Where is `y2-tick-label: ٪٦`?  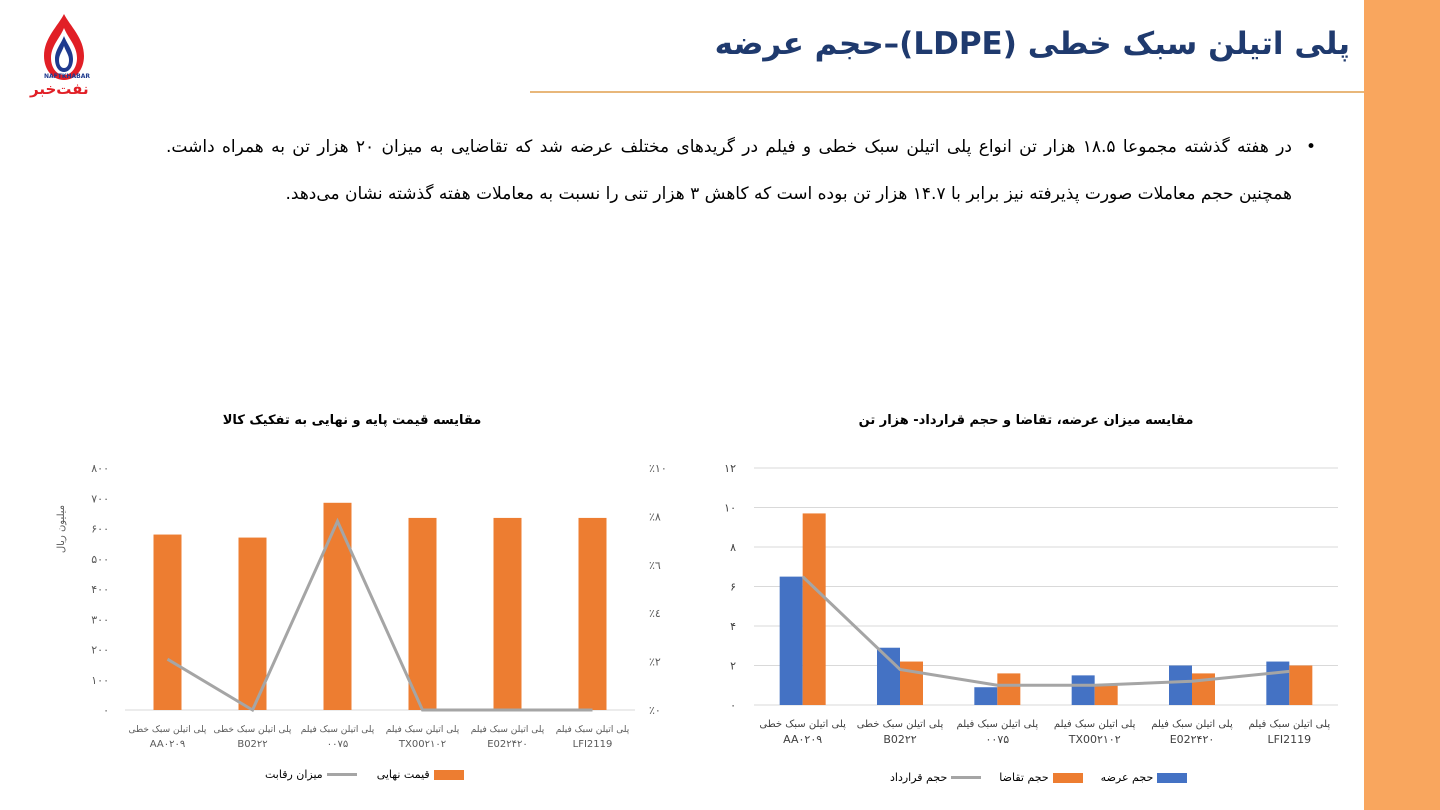
y2-tick-label: ٪٦ is located at coordinates (655, 565).